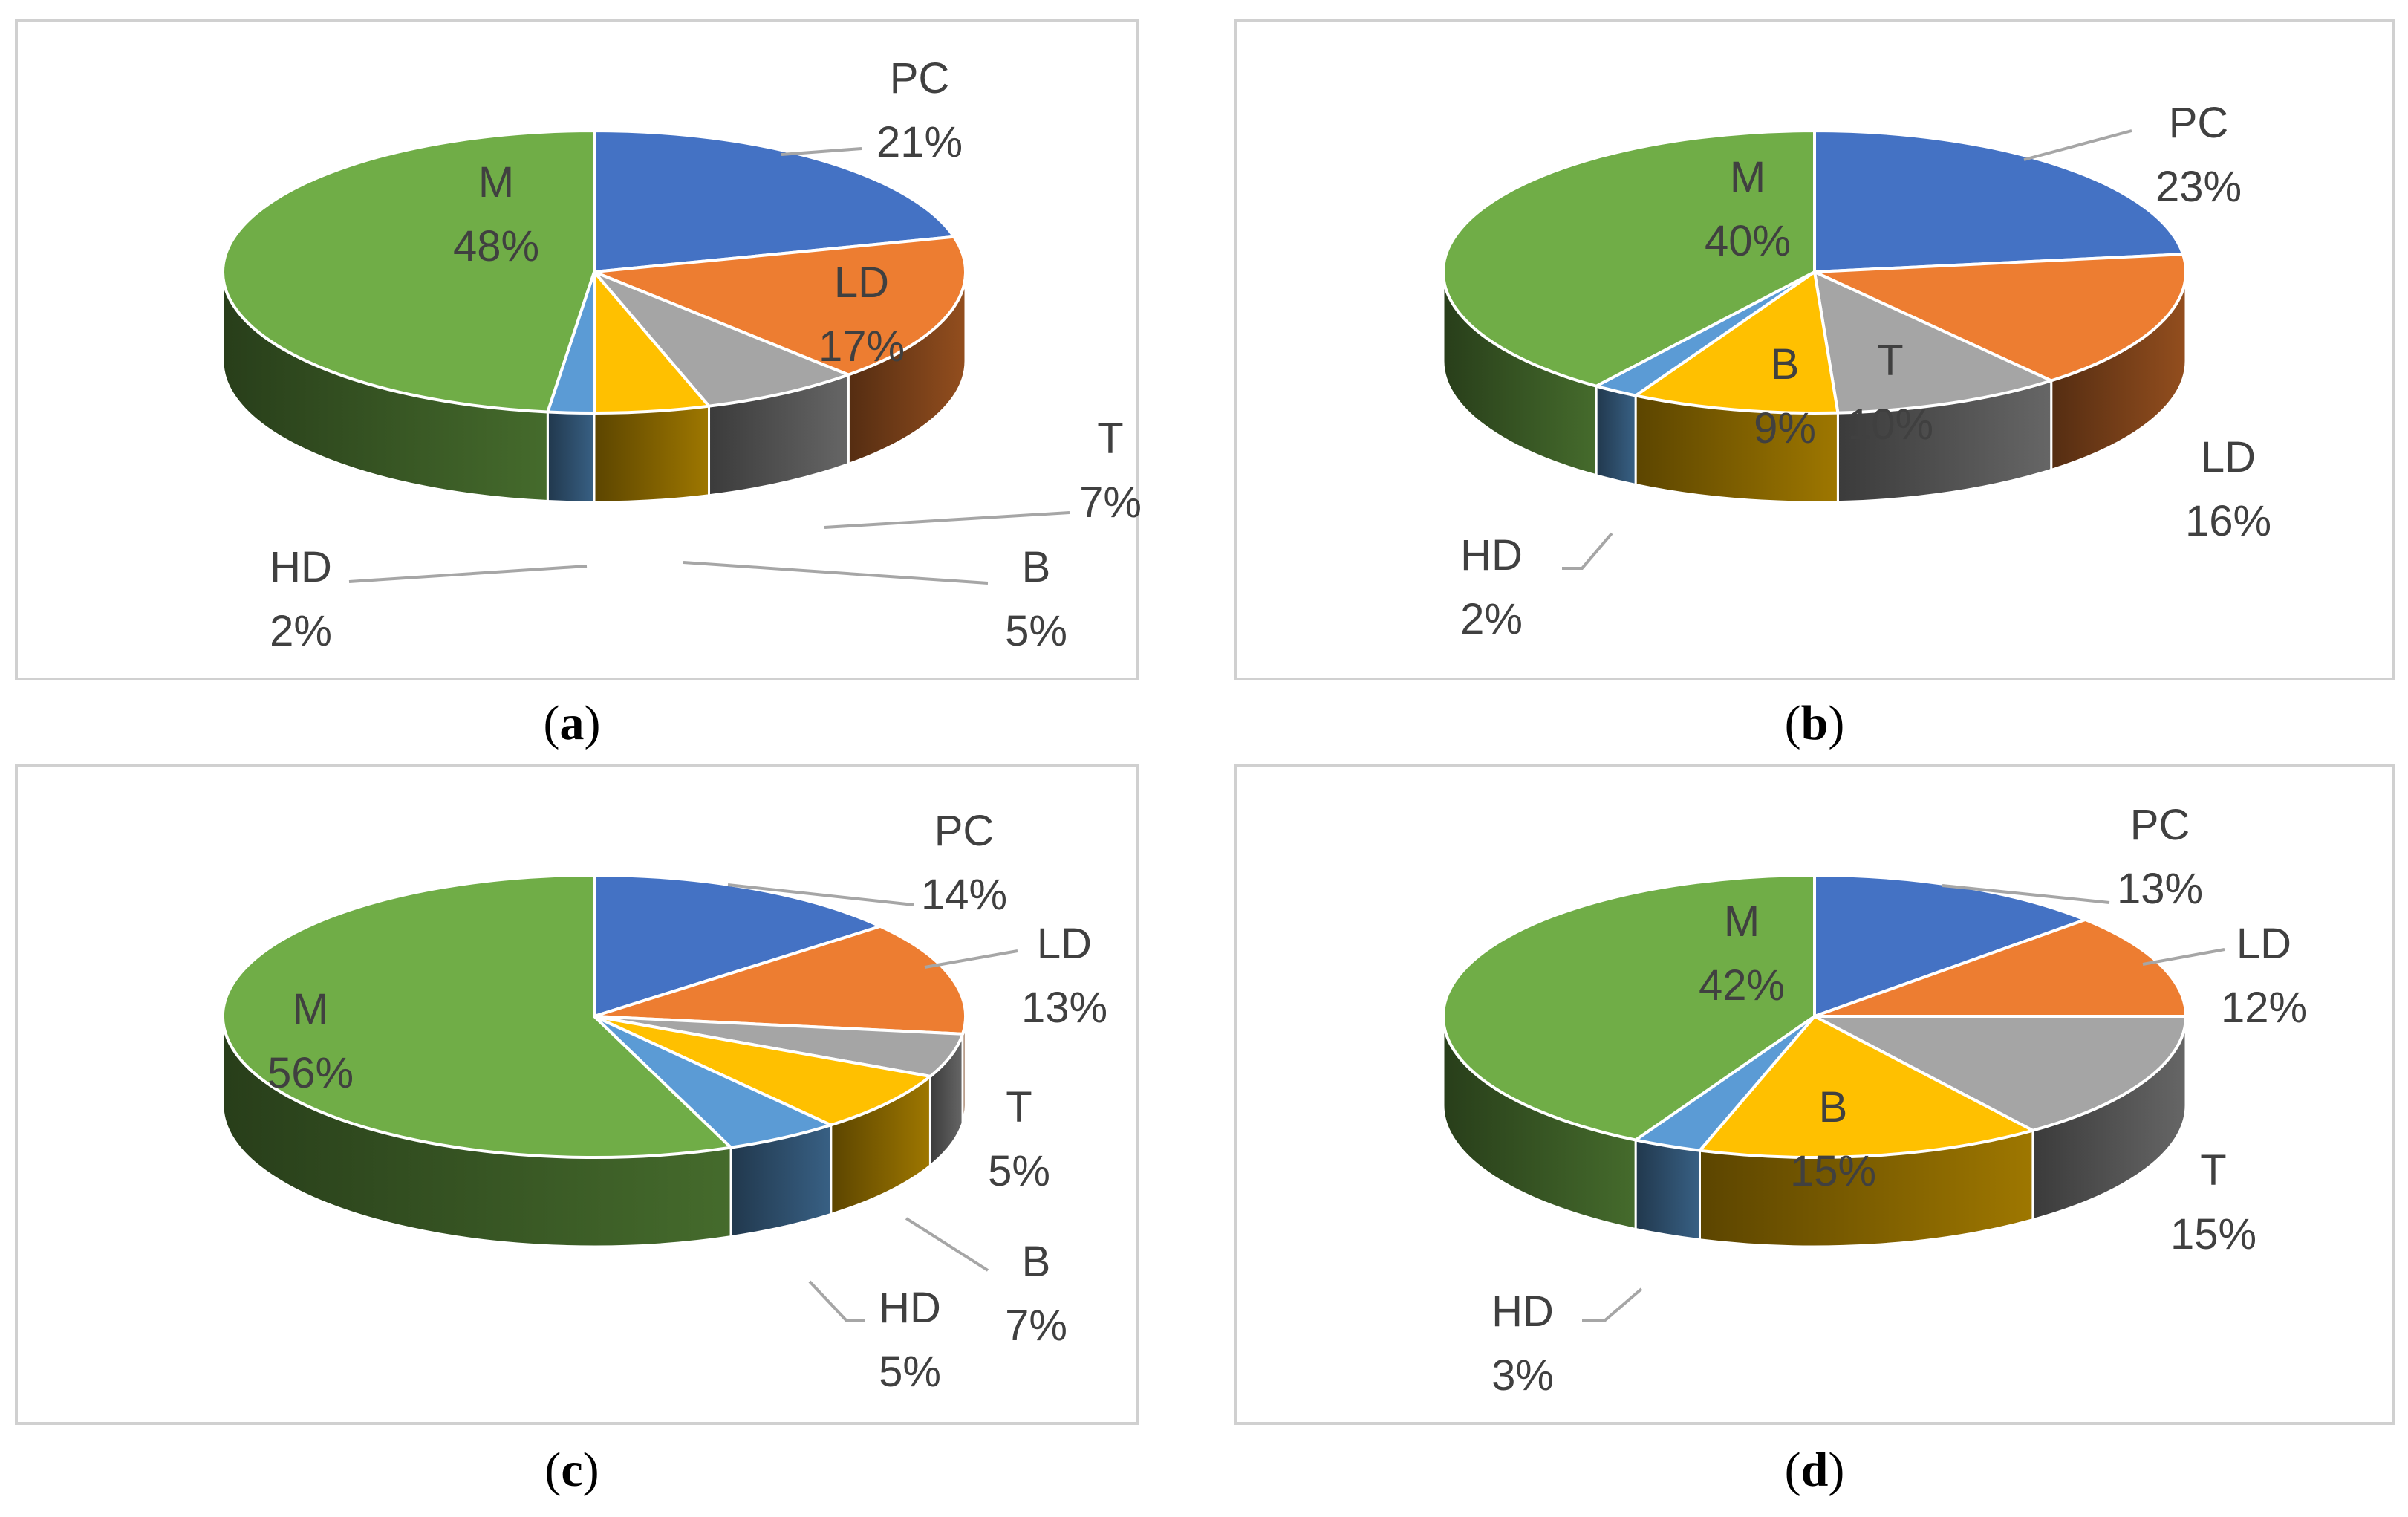 This screenshot has height=1517, width=2408. I want to click on slice-label-percent: 17%, so click(862, 346).